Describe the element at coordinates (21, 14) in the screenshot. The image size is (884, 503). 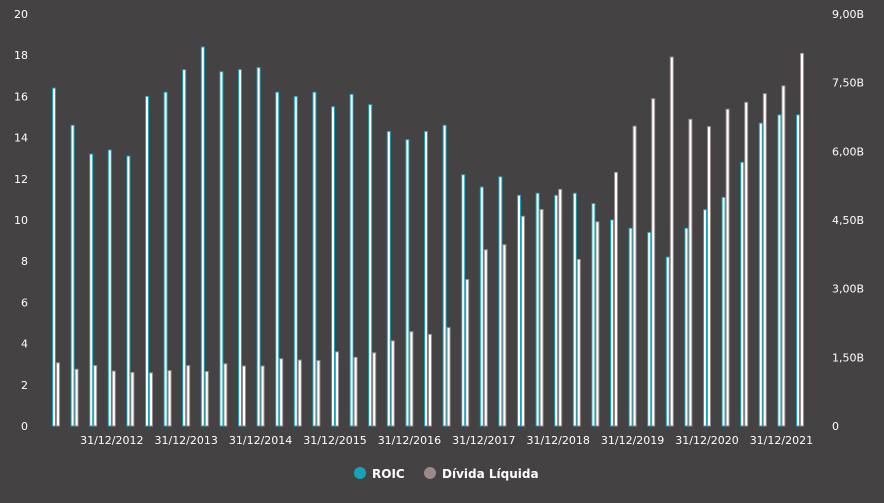
I see `left-tick-label: 20` at that location.